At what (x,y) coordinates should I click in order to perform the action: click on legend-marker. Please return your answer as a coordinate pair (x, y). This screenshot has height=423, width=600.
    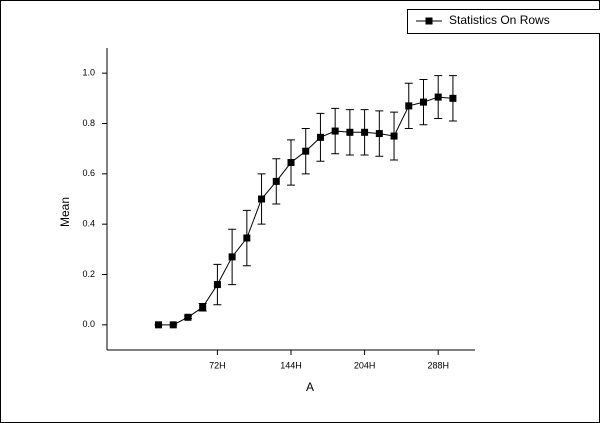
    Looking at the image, I should click on (429, 21).